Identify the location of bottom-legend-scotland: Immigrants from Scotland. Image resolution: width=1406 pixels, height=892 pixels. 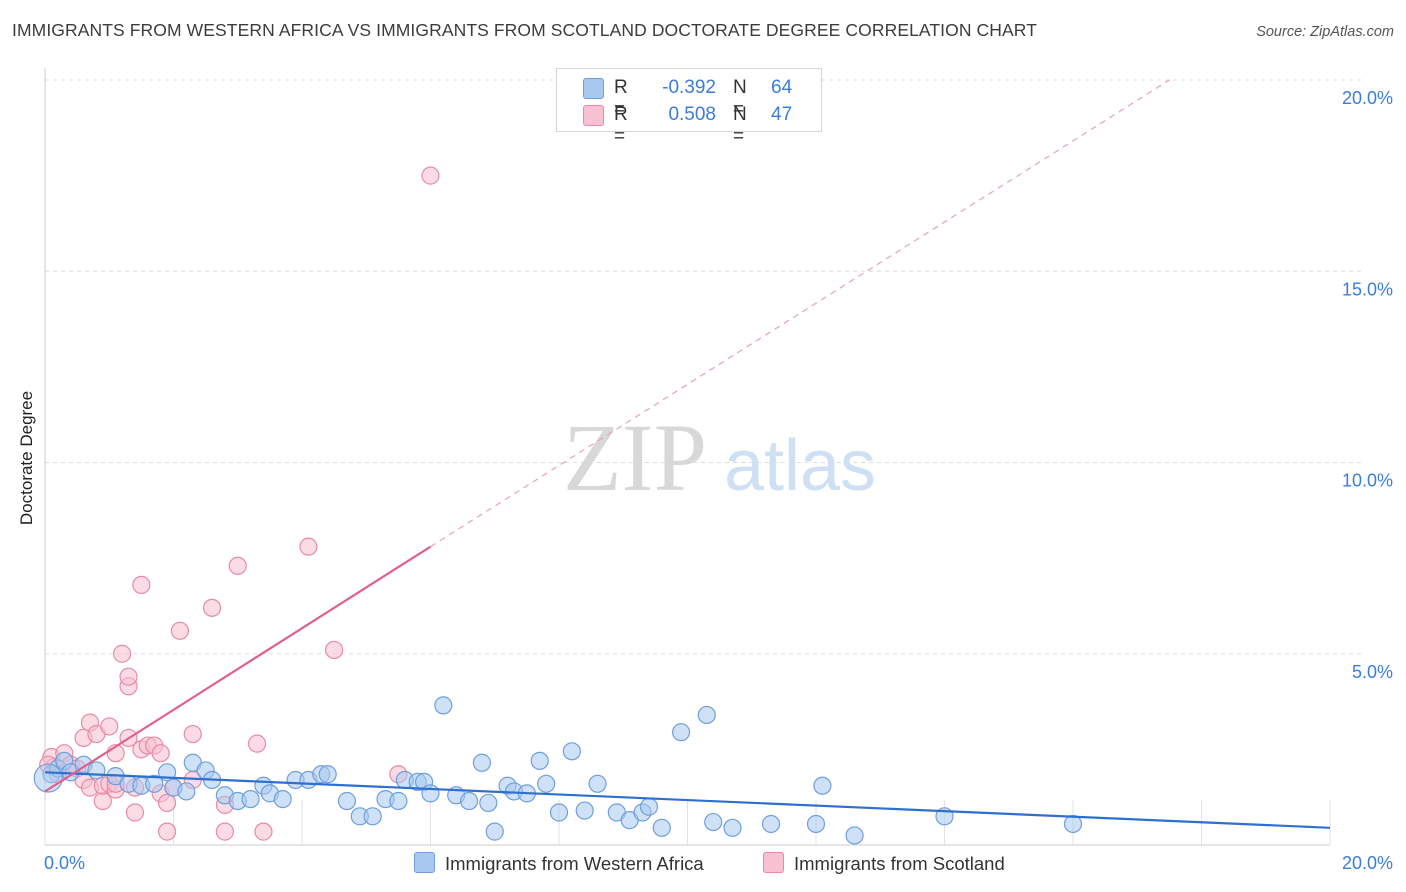
(884, 863).